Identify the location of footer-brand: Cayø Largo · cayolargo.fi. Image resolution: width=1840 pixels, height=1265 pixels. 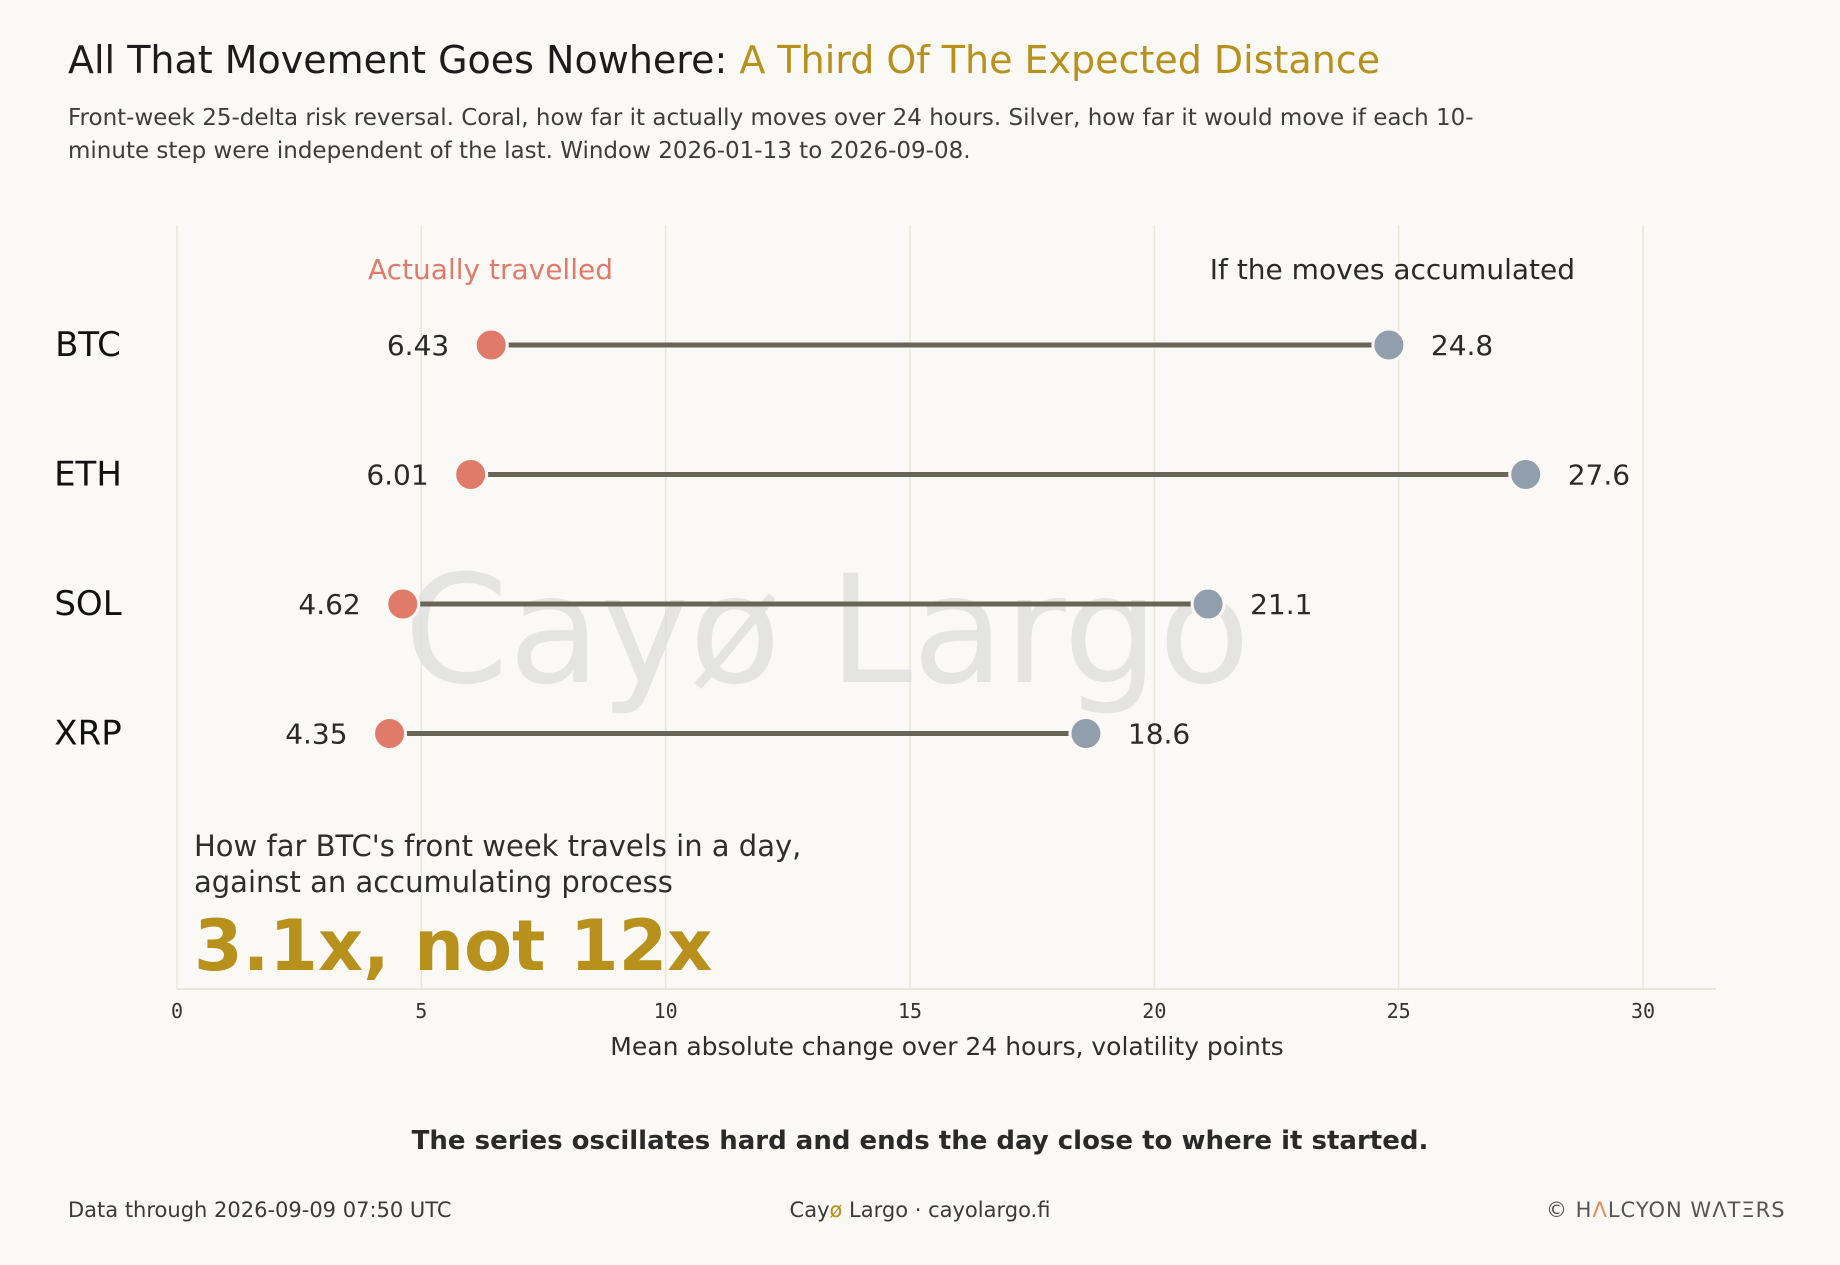
(920, 1210).